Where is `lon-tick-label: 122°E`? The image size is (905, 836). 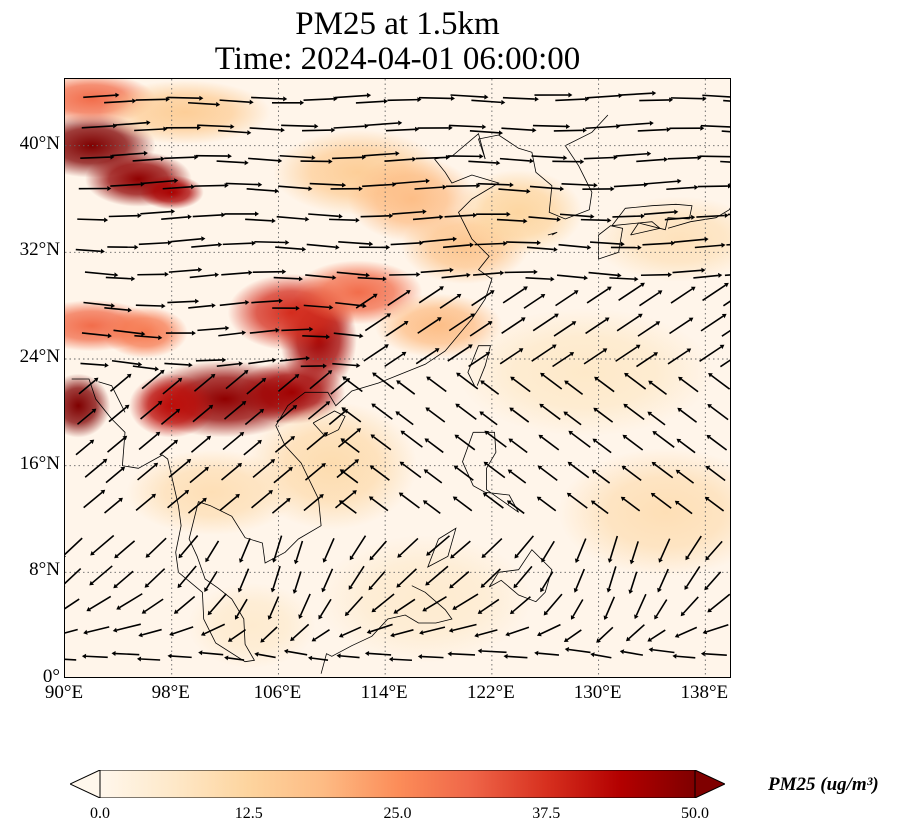 lon-tick-label: 122°E is located at coordinates (491, 692).